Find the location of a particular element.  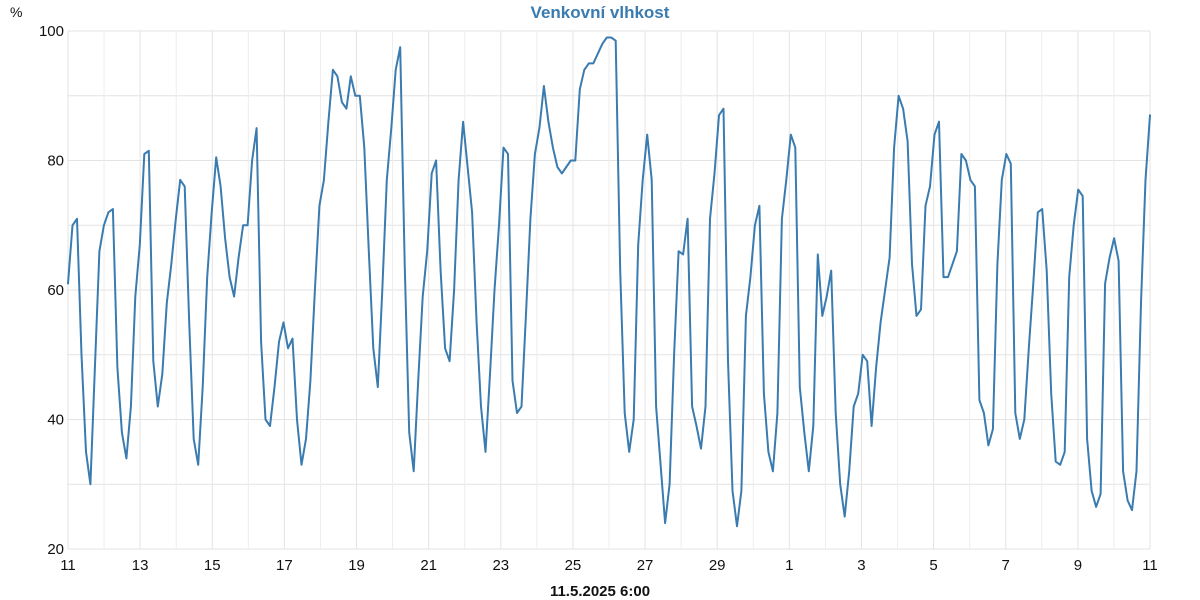

x-tick-label: 23 is located at coordinates (500, 565).